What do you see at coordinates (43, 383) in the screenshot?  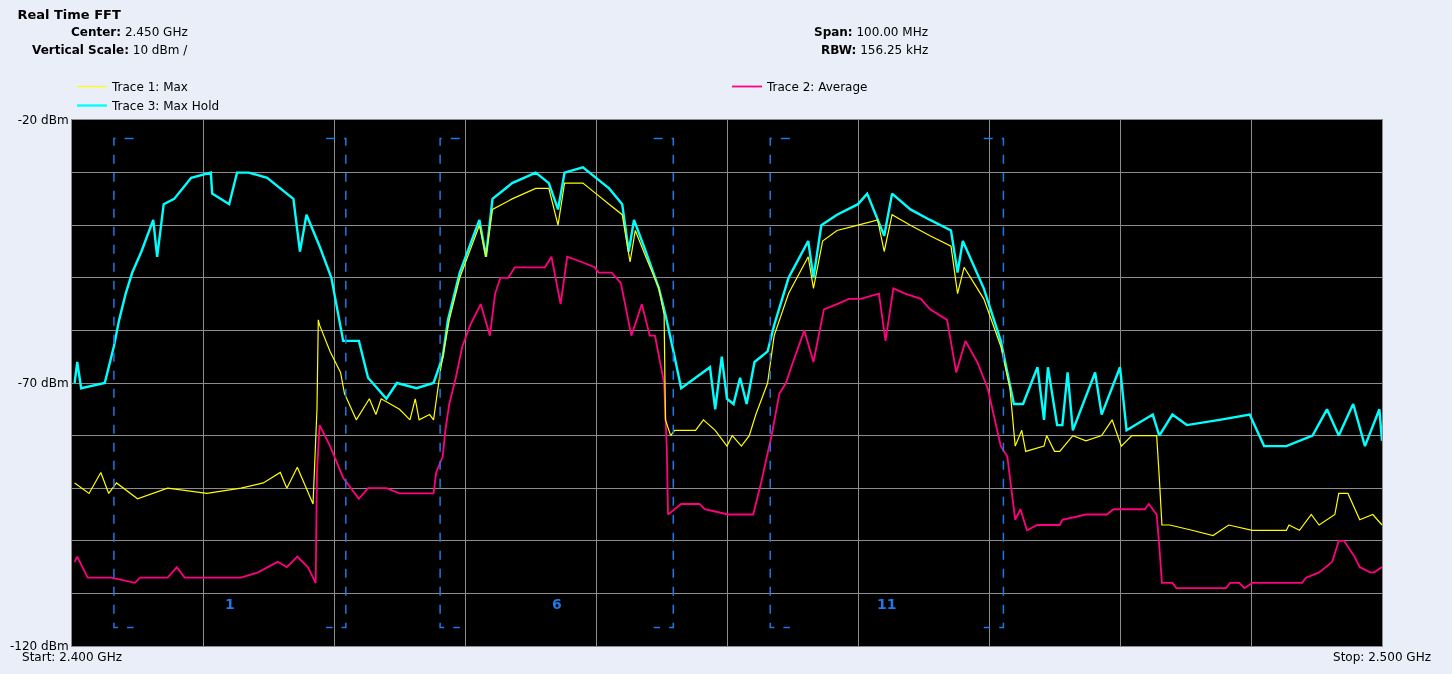 I see `y-tick-label: -70 dBm` at bounding box center [43, 383].